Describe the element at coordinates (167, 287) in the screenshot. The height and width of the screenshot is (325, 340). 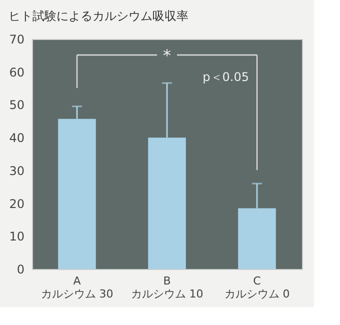
I see `x-tick-label: B カルシウム 10` at that location.